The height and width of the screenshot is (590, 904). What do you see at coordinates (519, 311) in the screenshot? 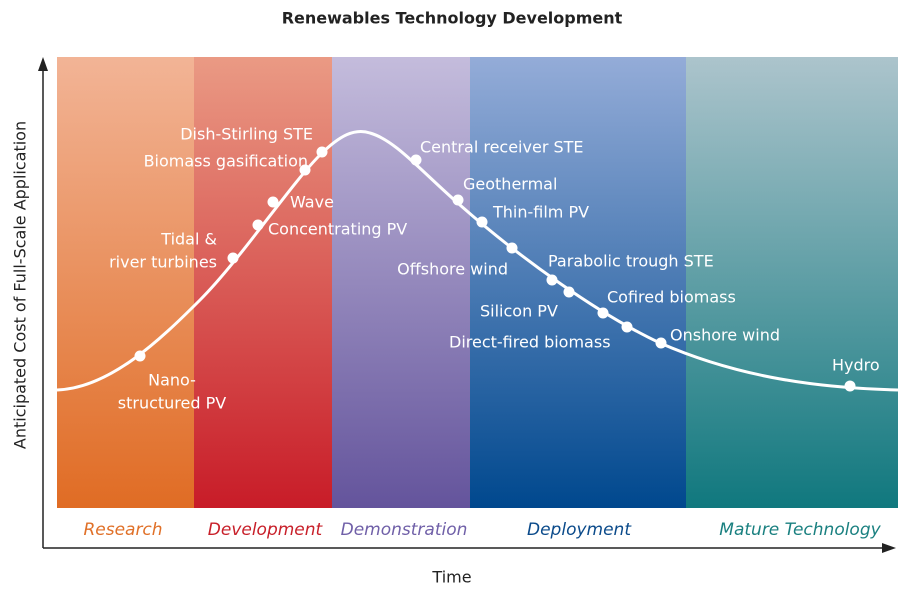
I see `technology-label: Silicon PV` at bounding box center [519, 311].